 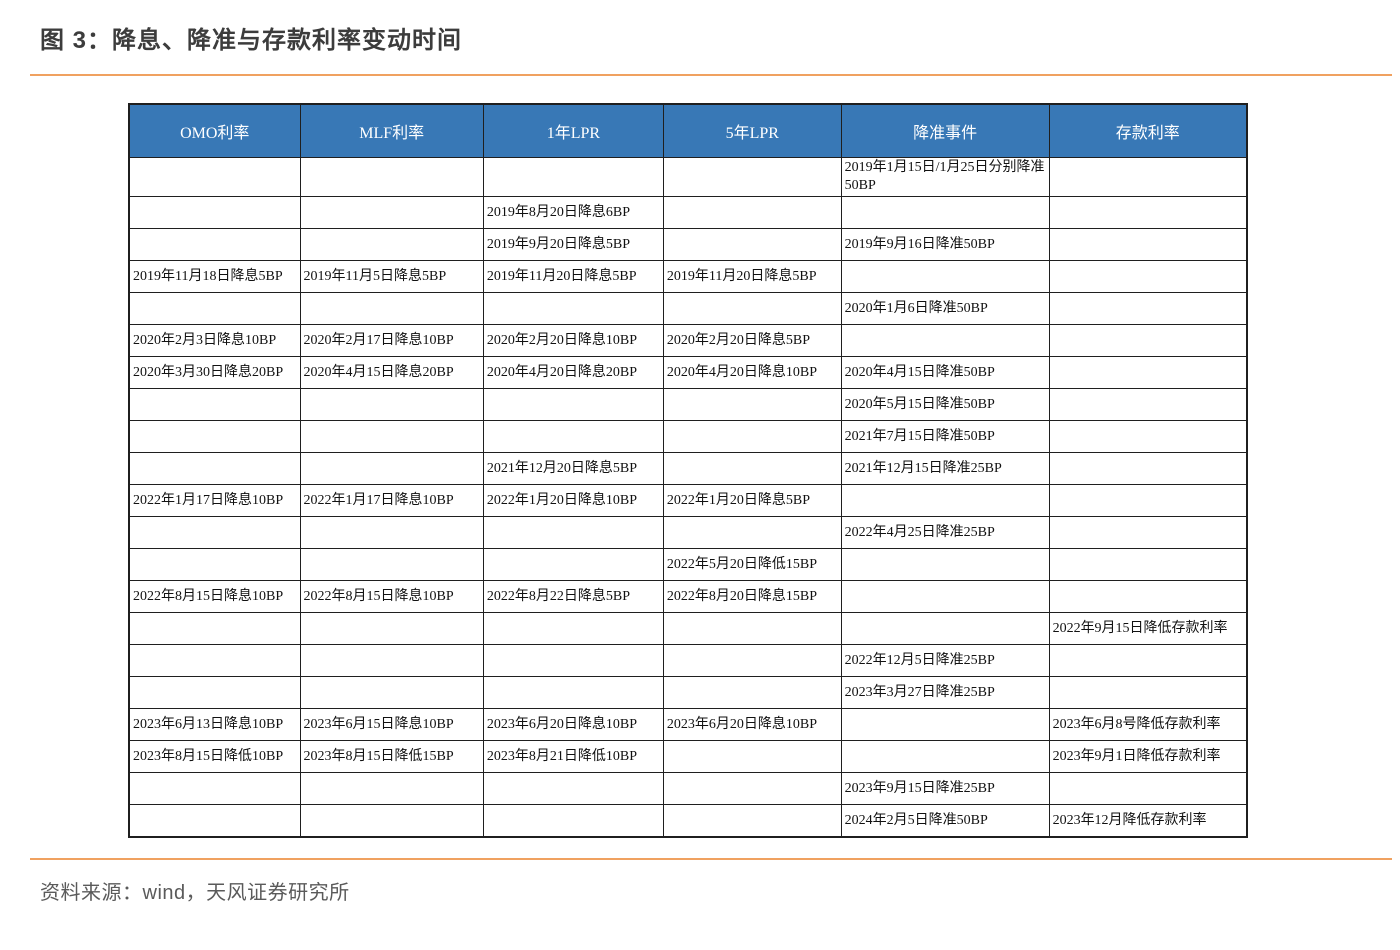 What do you see at coordinates (752, 565) in the screenshot?
I see `table-cell: 2022年5月20日降低15BP` at bounding box center [752, 565].